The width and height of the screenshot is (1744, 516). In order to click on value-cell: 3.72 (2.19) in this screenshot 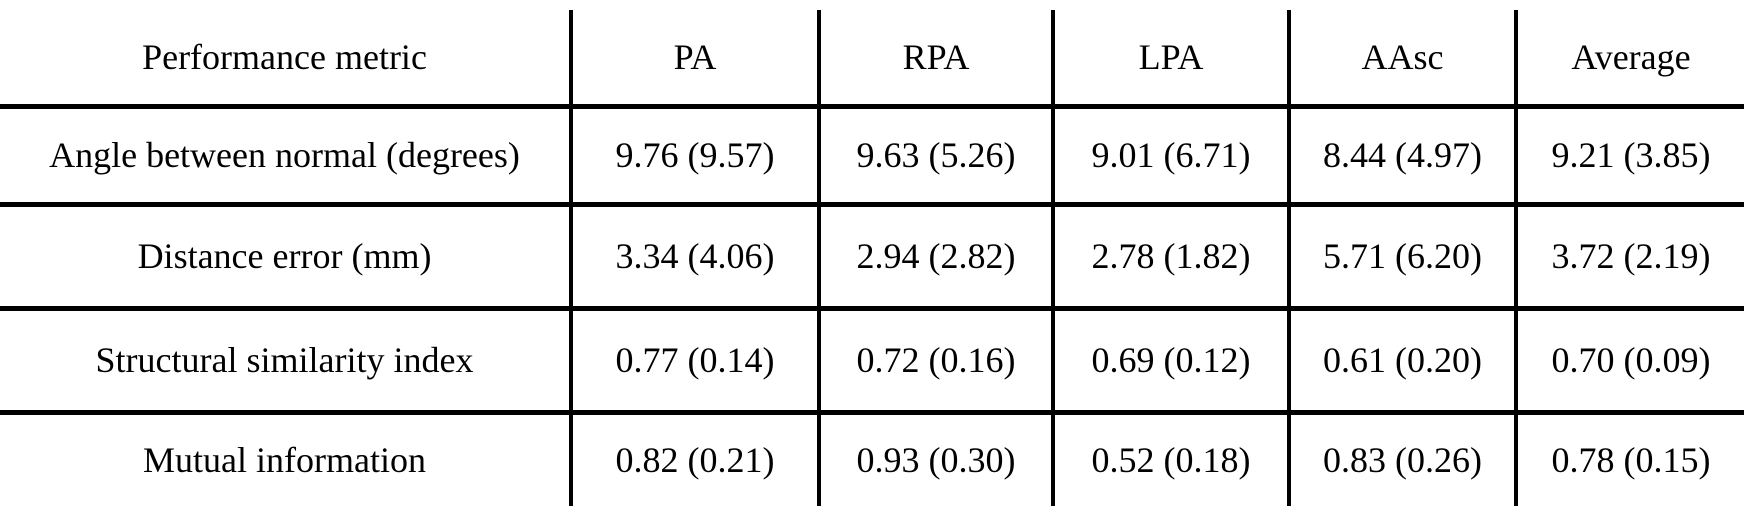, I will do `click(1630, 257)`.